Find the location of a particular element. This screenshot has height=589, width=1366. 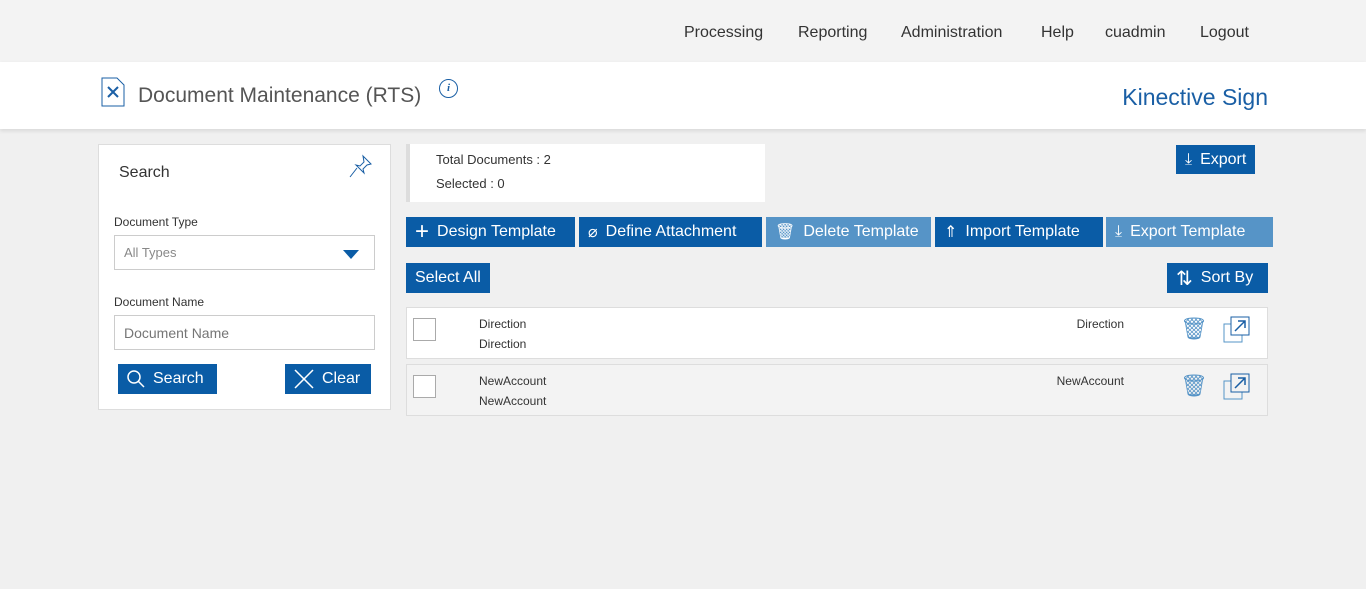

plus-icon: + is located at coordinates (422, 231).